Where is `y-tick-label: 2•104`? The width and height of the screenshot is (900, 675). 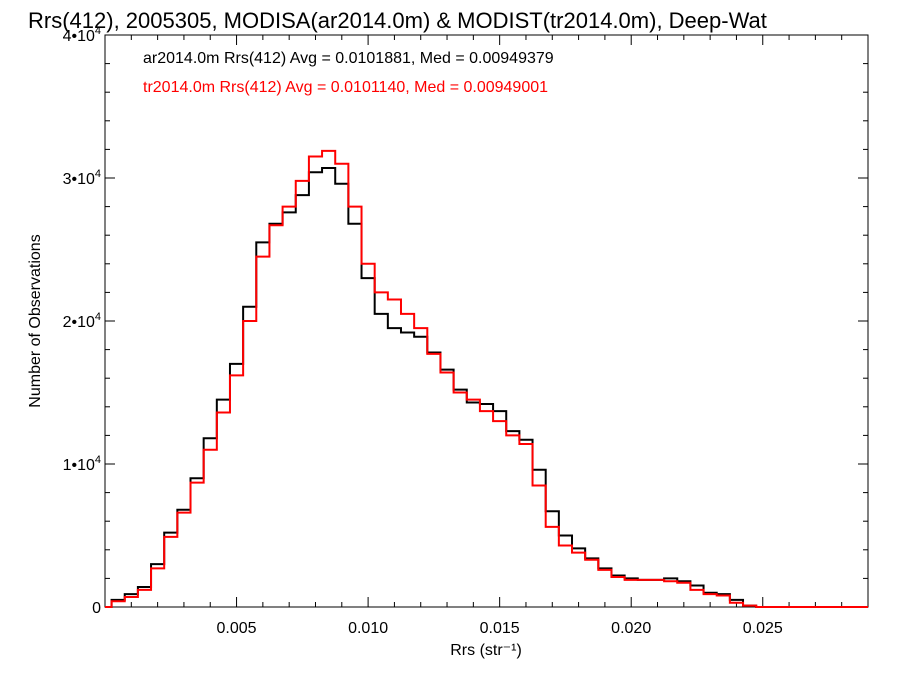
y-tick-label: 2•104 is located at coordinates (82, 321).